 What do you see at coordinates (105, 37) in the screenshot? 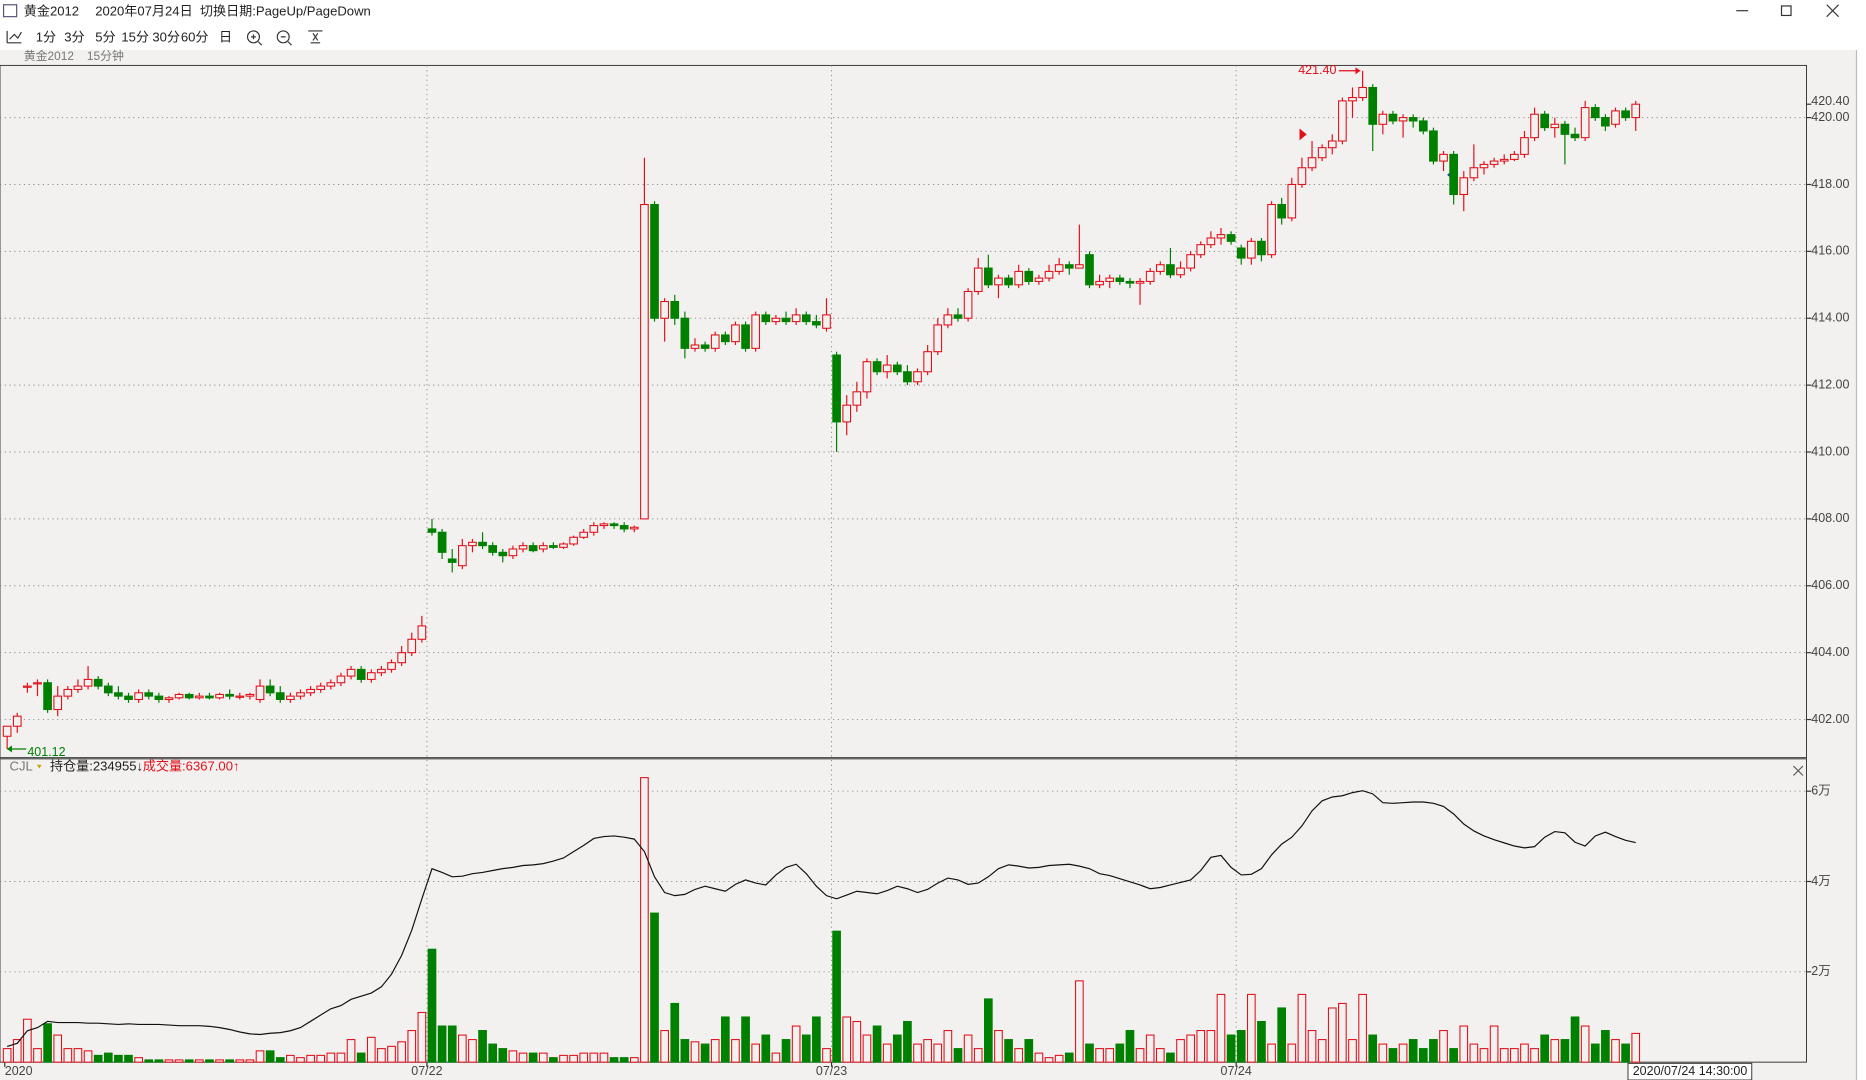
I see `period-button: 5分` at bounding box center [105, 37].